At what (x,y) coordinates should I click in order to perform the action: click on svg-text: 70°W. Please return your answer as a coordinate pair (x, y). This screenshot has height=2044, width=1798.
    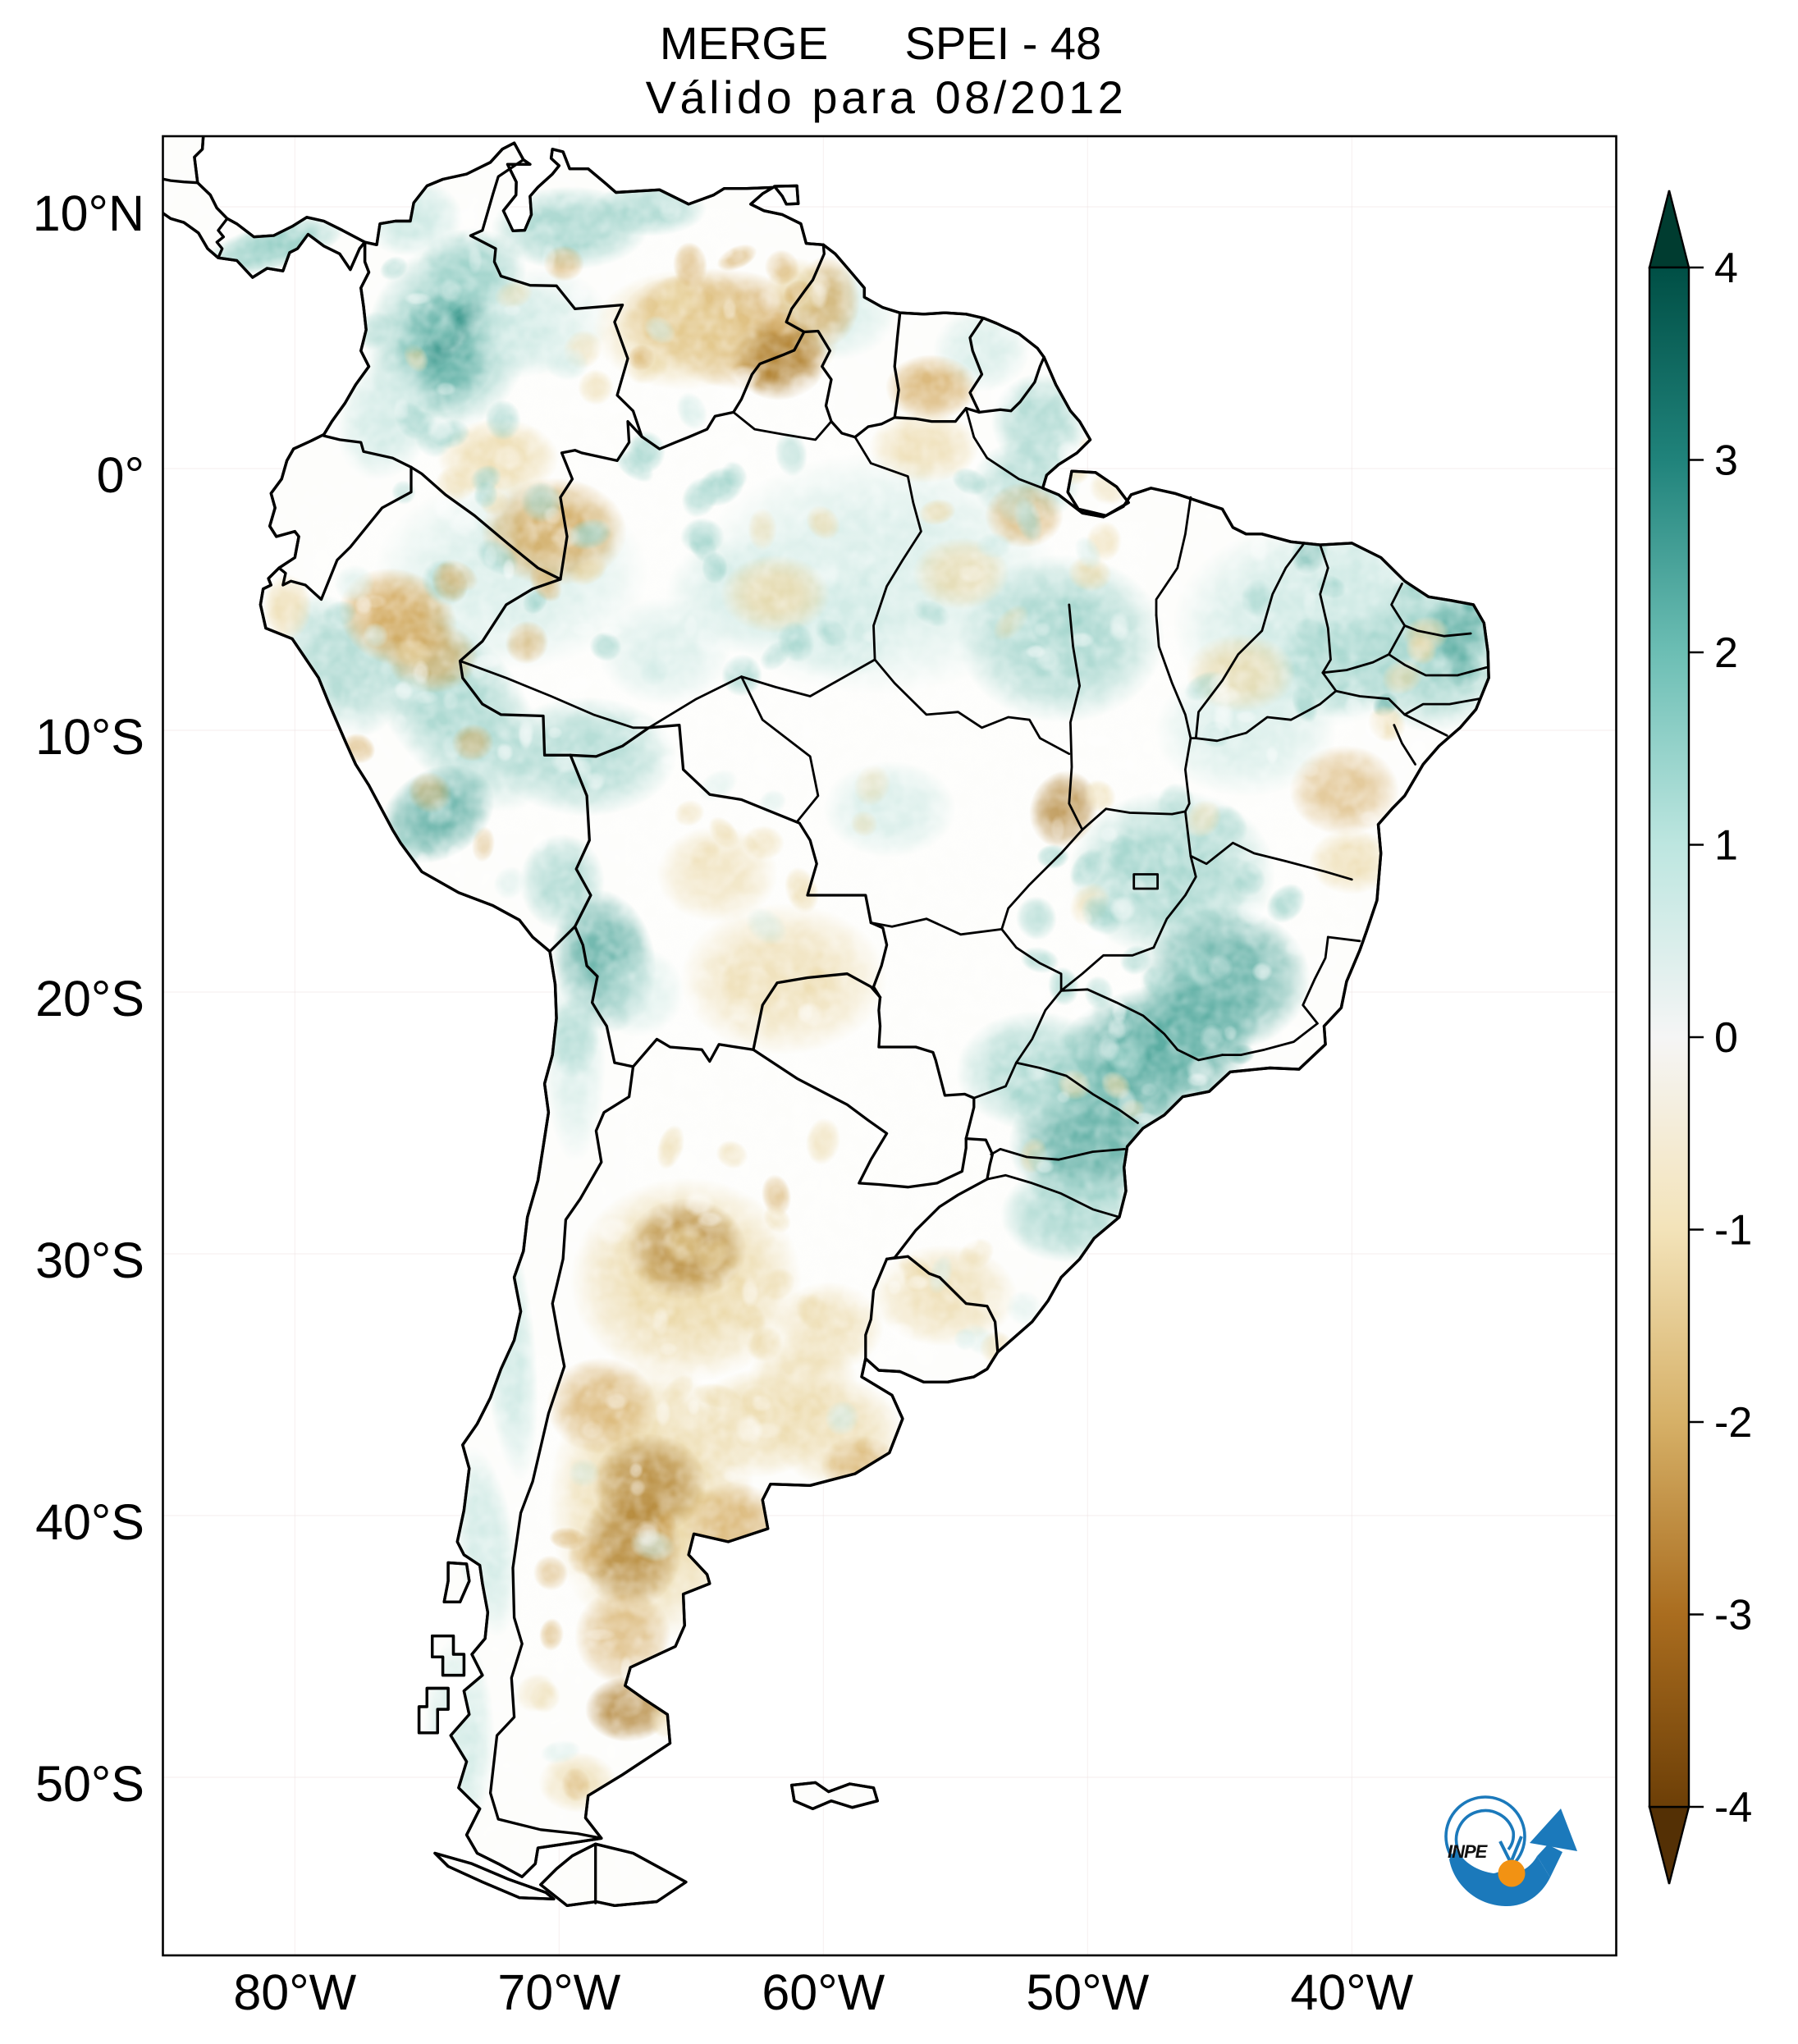
    Looking at the image, I should click on (558, 1992).